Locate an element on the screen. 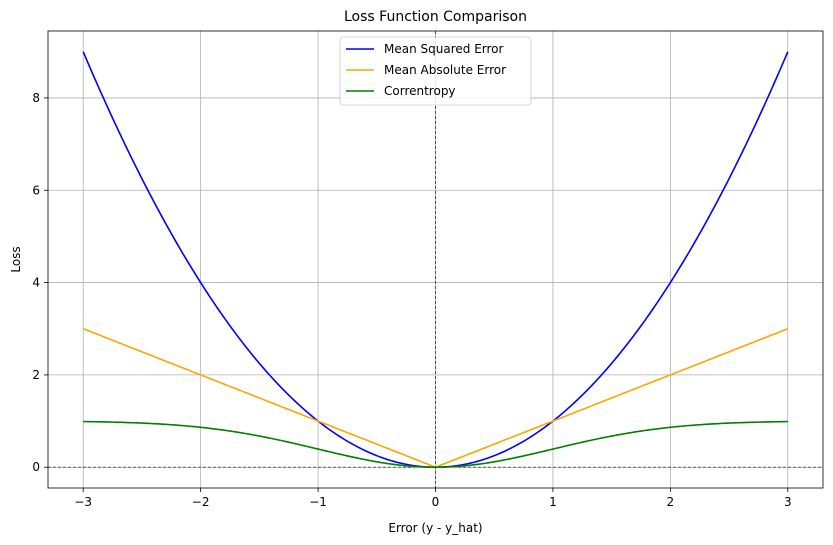 This screenshot has width=833, height=545. x-tick-label: −2 is located at coordinates (201, 502).